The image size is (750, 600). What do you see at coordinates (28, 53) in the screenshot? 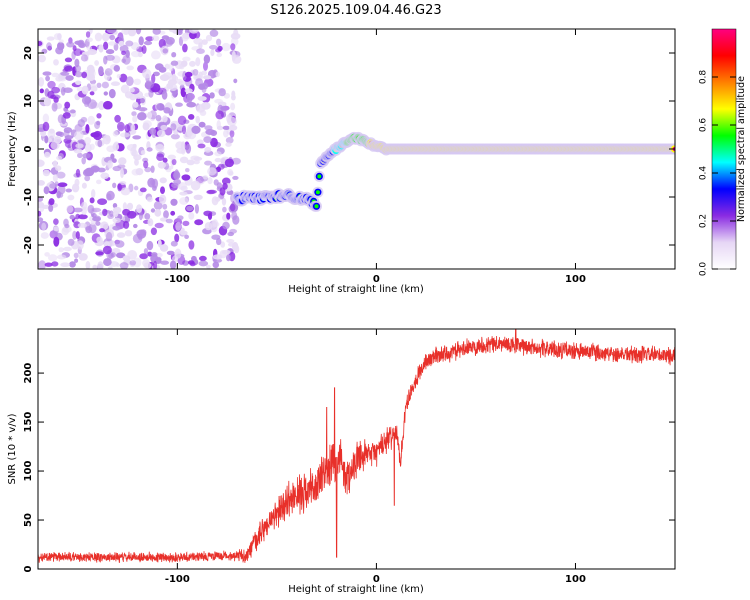
I see `y-tick-label: 20` at bounding box center [28, 53].